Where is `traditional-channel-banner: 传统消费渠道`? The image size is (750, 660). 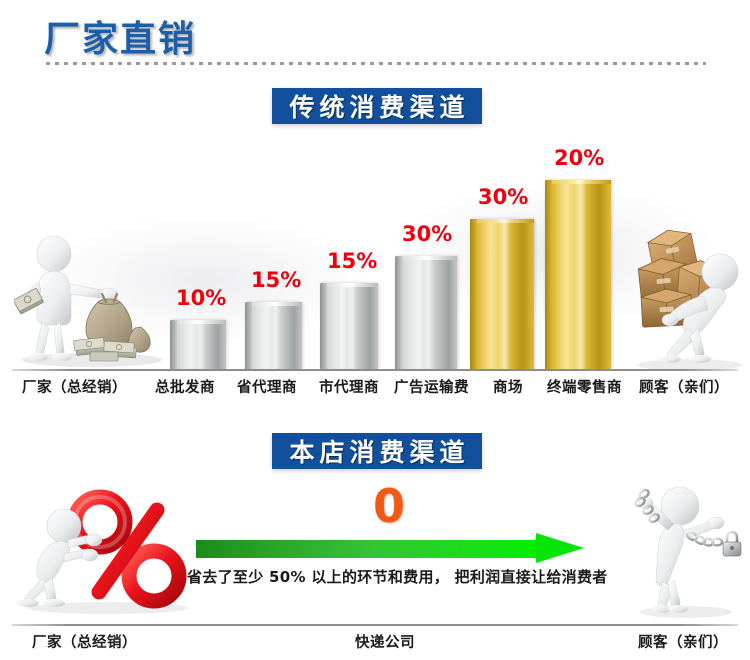 traditional-channel-banner: 传统消费渠道 is located at coordinates (377, 106).